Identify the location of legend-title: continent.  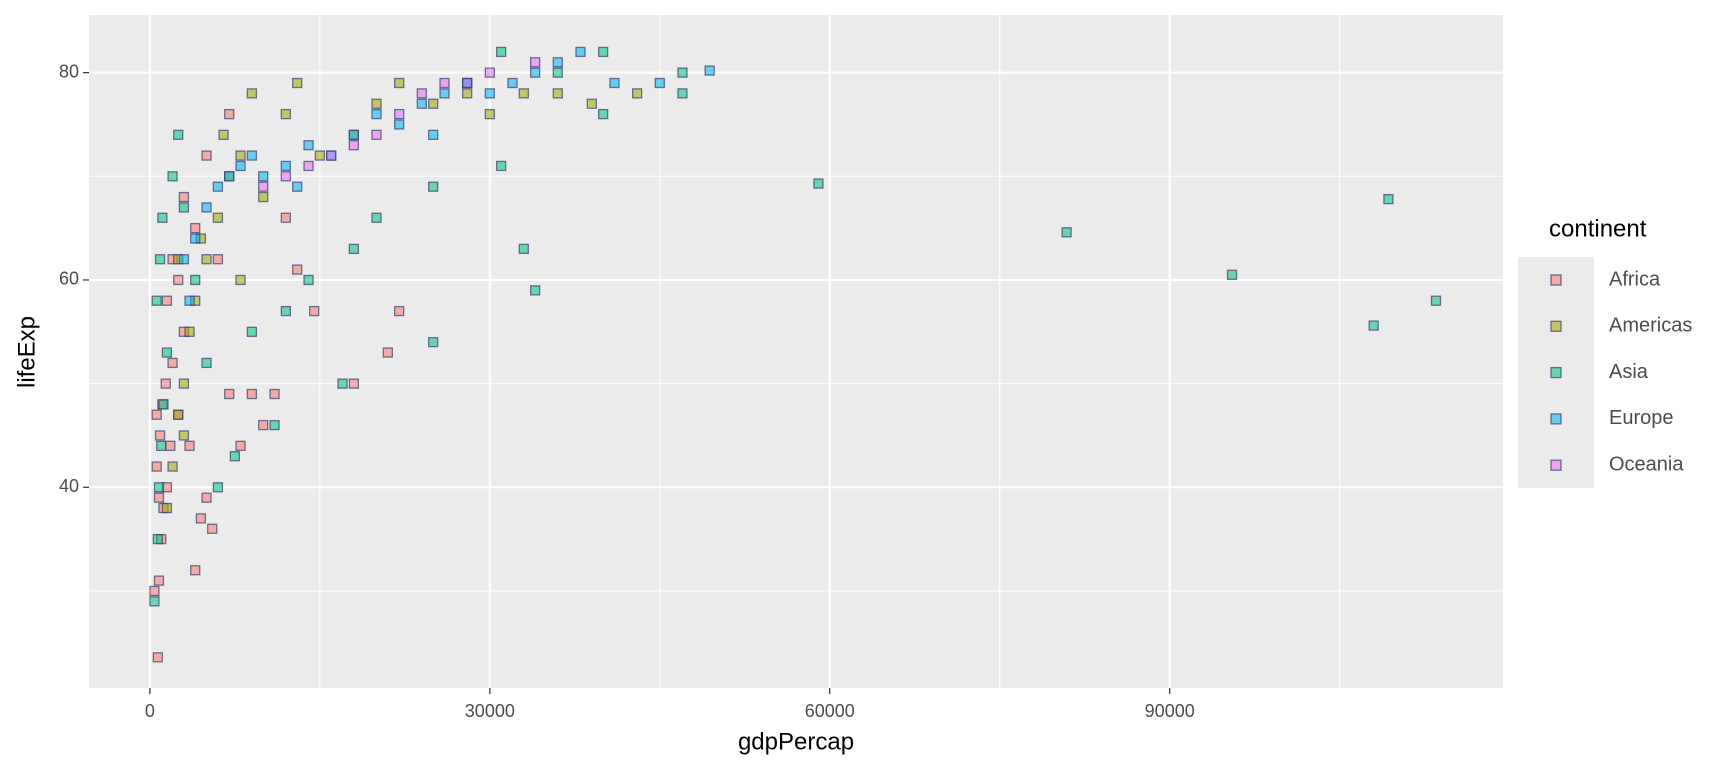
(1598, 228).